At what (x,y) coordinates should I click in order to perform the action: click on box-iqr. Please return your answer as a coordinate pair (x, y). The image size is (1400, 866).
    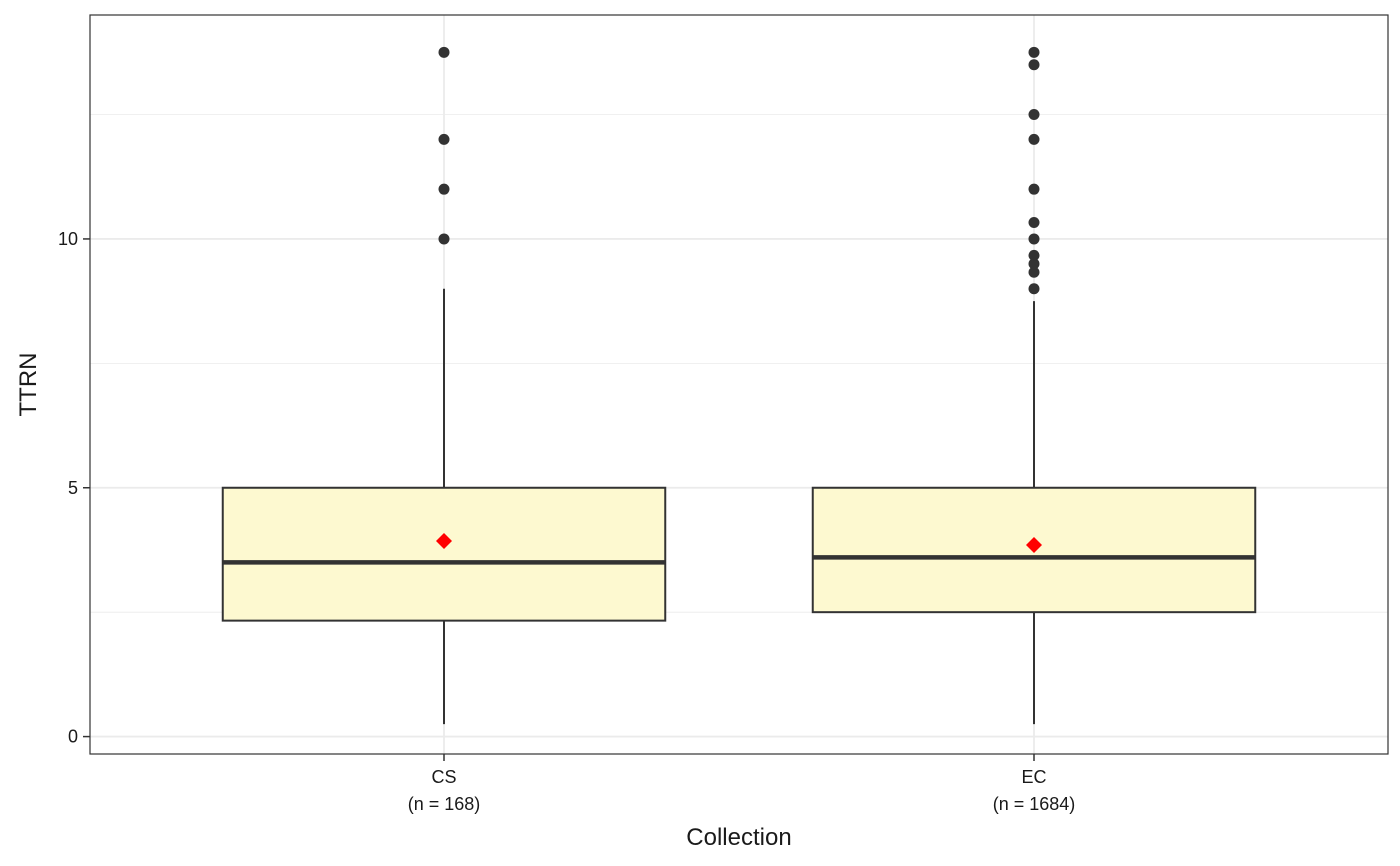
    Looking at the image, I should click on (444, 554).